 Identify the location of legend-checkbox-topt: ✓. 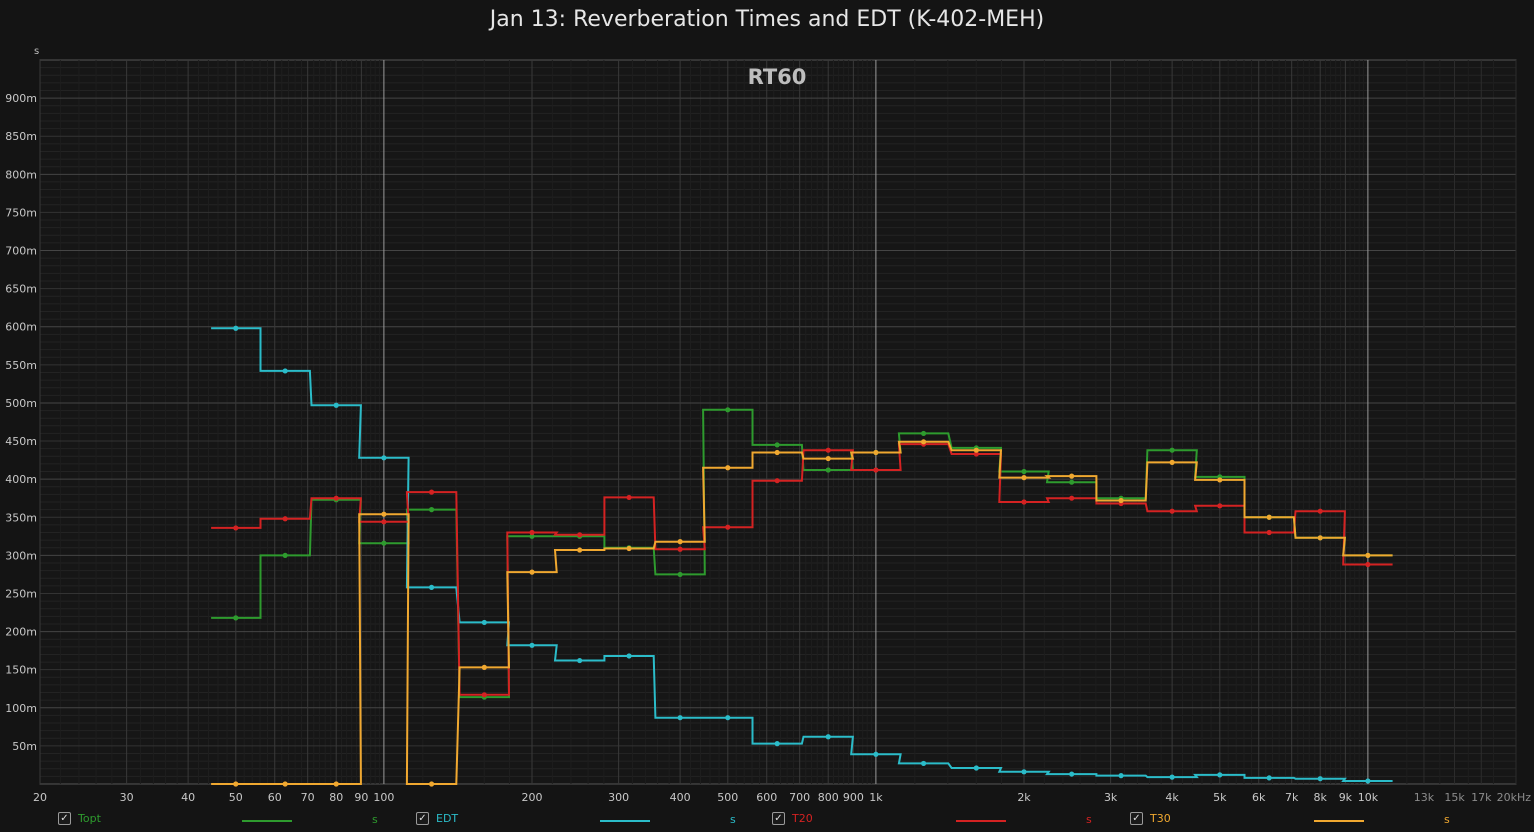
(64, 818).